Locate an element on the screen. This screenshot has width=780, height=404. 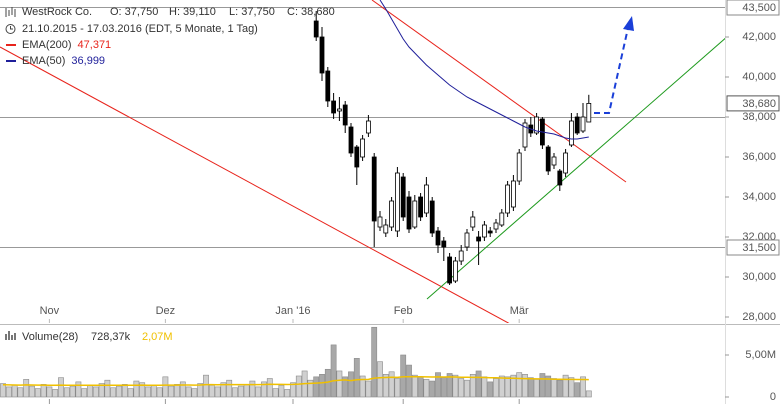
y-tick-label: 38,000 is located at coordinates (759, 117).